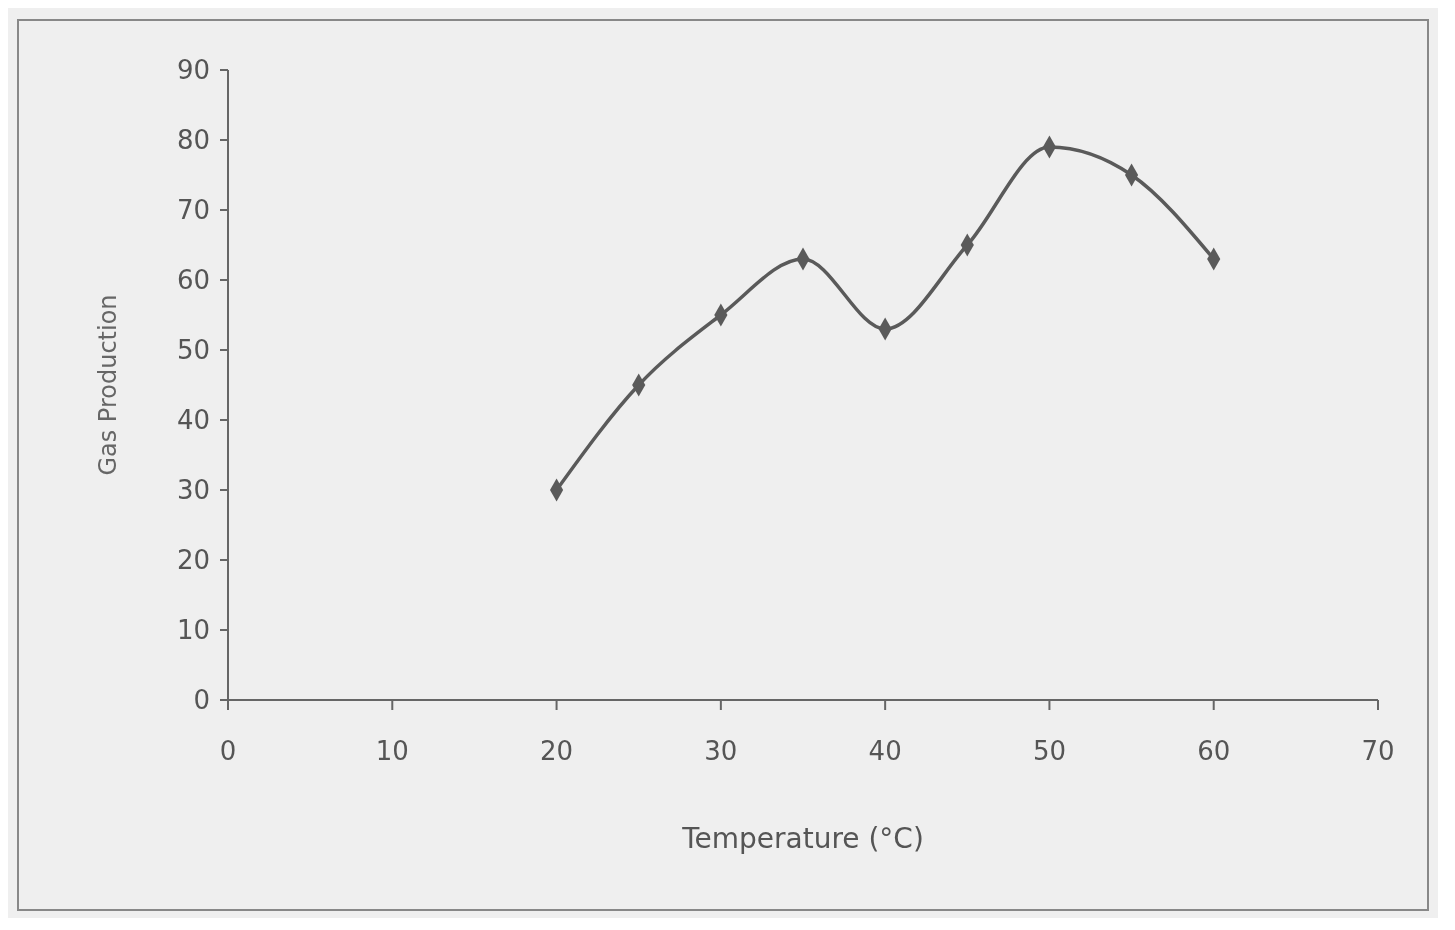 This screenshot has height=930, width=1455. What do you see at coordinates (1214, 751) in the screenshot?
I see `x-tick-label: 60` at bounding box center [1214, 751].